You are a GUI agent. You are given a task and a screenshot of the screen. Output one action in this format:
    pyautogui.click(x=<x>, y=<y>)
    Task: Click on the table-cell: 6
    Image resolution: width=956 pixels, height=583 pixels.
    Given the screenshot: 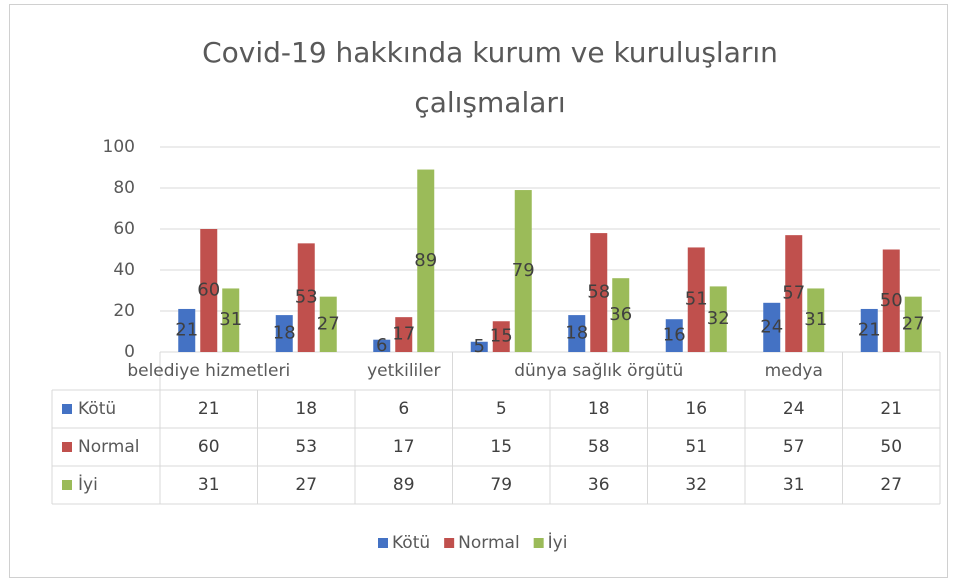 What is the action you would take?
    pyautogui.click(x=403, y=409)
    